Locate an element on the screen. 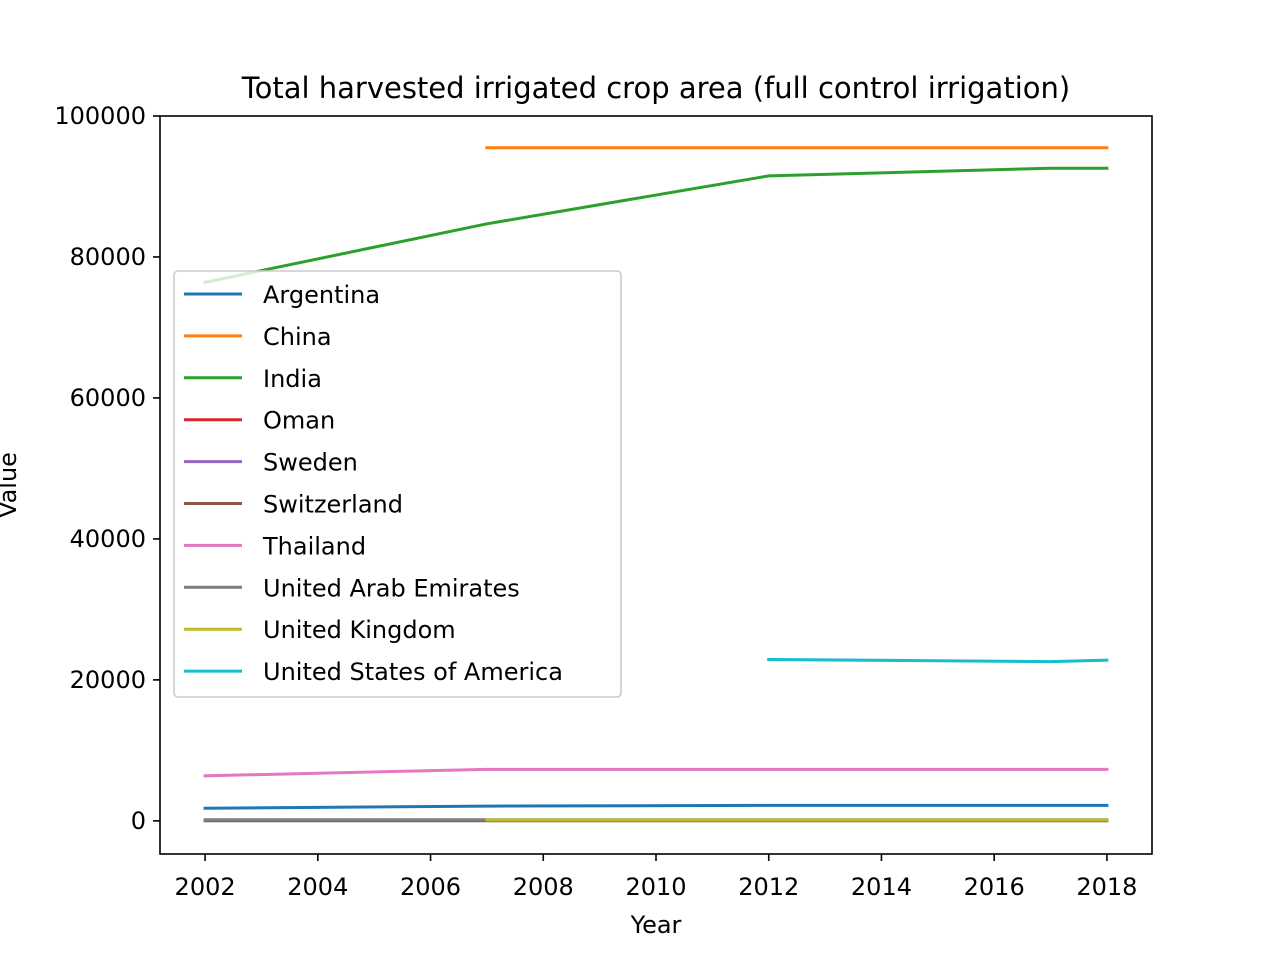 The image size is (1280, 960). x-tick-label: 2012 is located at coordinates (768, 887).